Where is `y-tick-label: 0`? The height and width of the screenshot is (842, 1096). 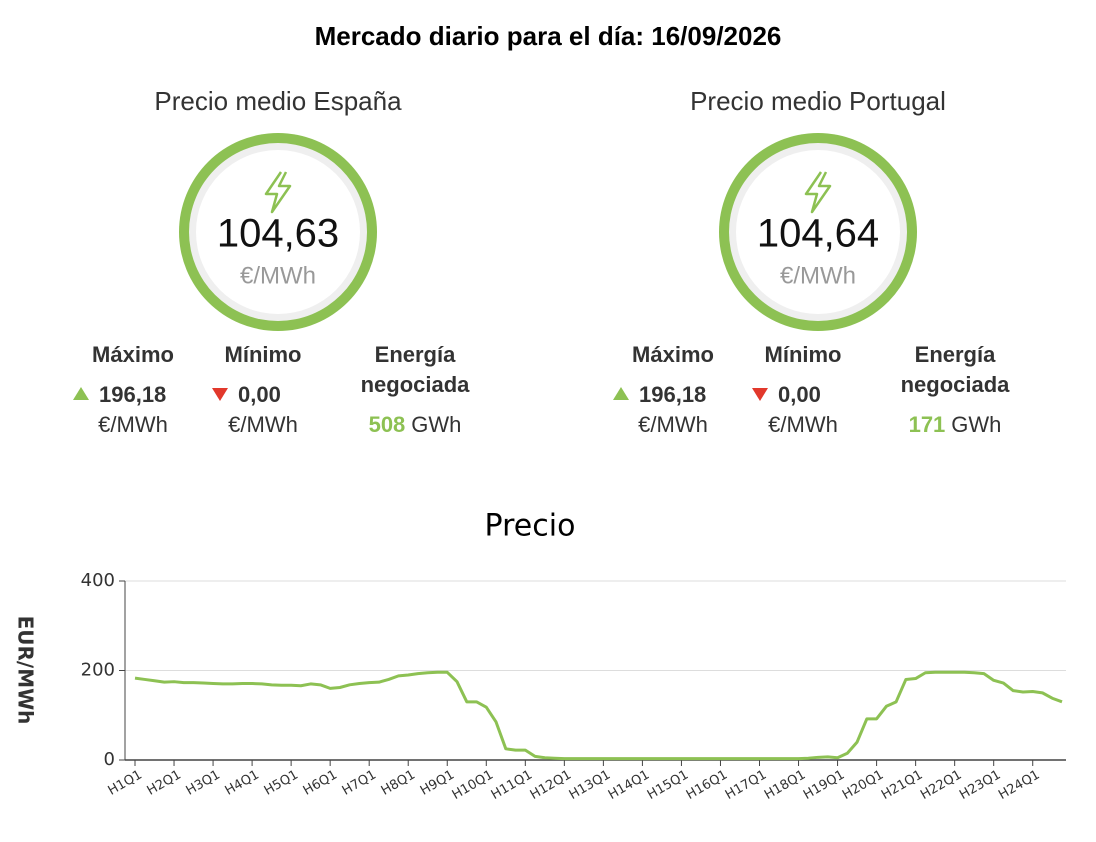
y-tick-label: 0 is located at coordinates (109, 759).